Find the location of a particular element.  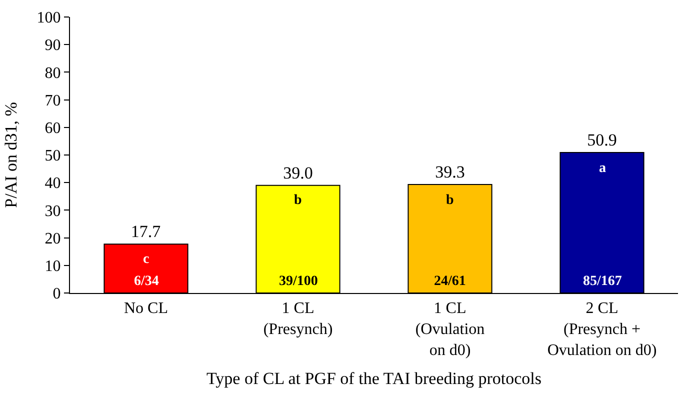

annotation: 24/61 is located at coordinates (450, 281).